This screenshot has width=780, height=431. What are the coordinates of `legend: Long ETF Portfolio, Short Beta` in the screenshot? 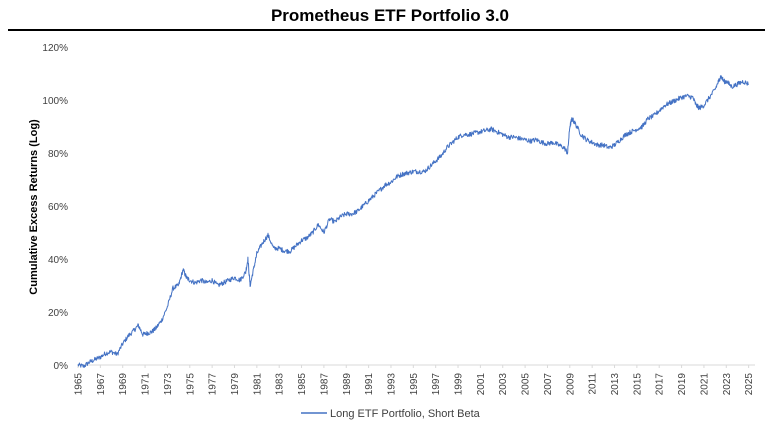 It's located at (391, 414).